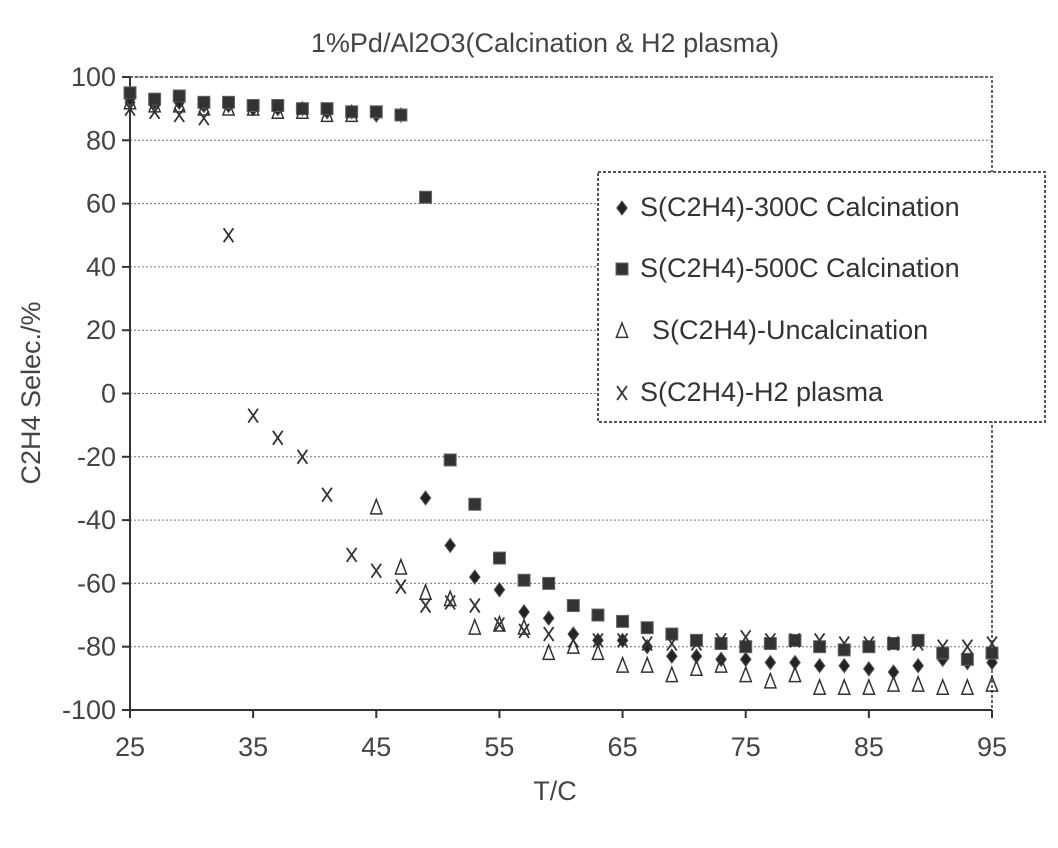 The width and height of the screenshot is (1058, 848). I want to click on legend-label-300c: S(C2H4)-300C Calcination, so click(800, 207).